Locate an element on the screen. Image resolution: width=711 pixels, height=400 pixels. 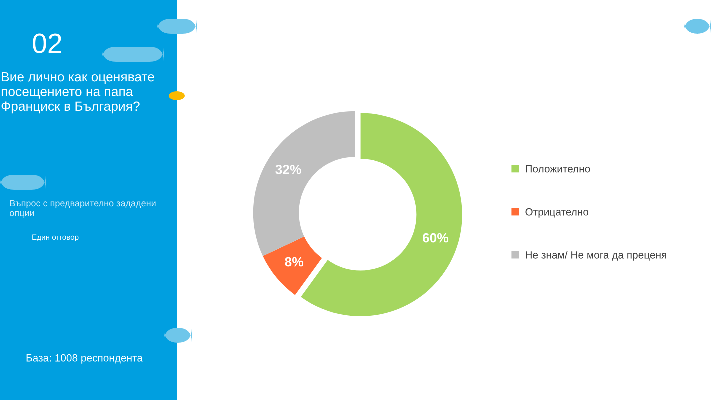
data-label: 32% is located at coordinates (289, 169).